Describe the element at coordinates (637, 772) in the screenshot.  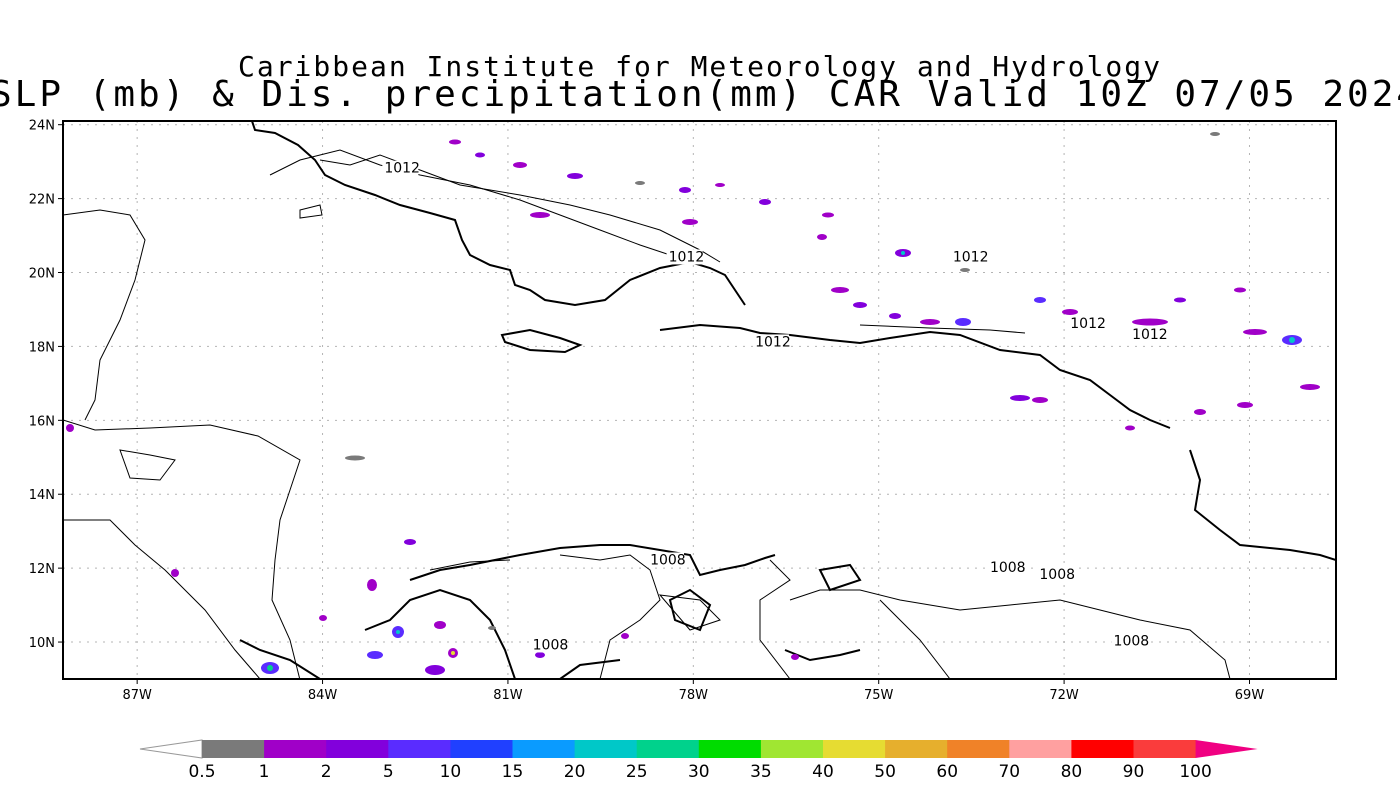
I see `colorbar-label: 25` at that location.